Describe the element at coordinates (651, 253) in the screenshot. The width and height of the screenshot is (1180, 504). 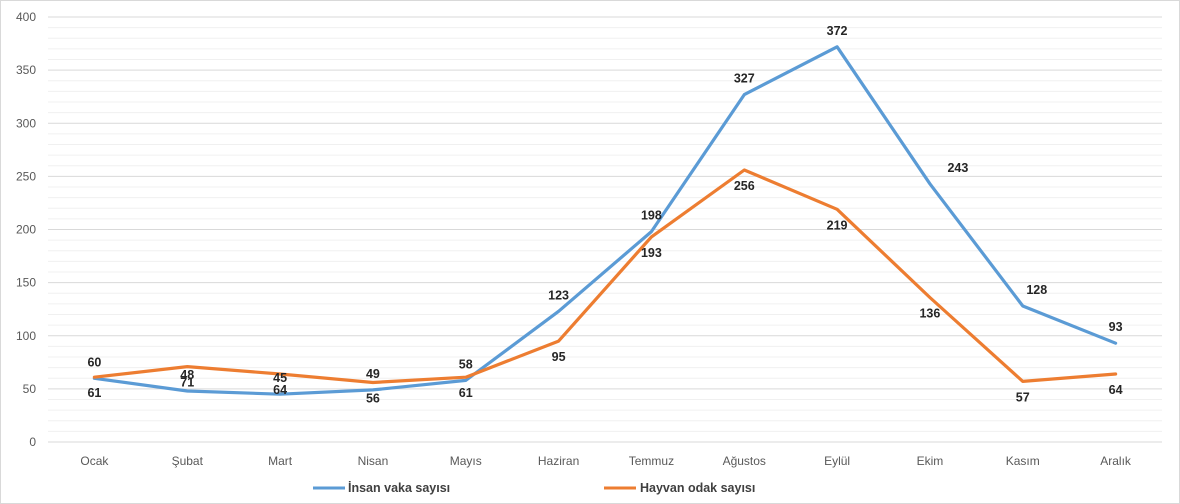
I see `data-label-hayvan: 193` at that location.